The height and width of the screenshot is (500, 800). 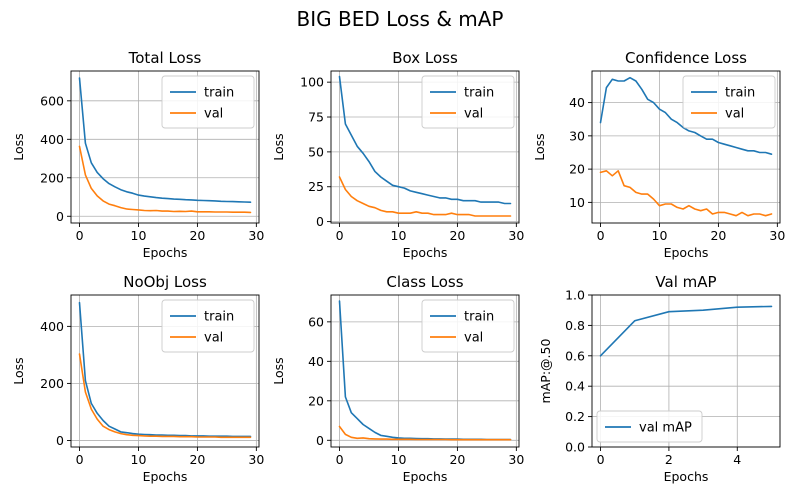 I want to click on y-tick-label: 200, so click(x=52, y=177).